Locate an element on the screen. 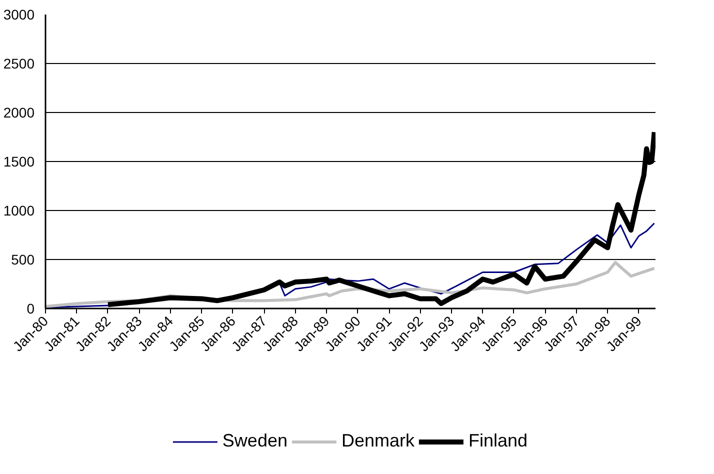 Image resolution: width=714 pixels, height=474 pixels. y-tick-label: 1500 is located at coordinates (19, 162).